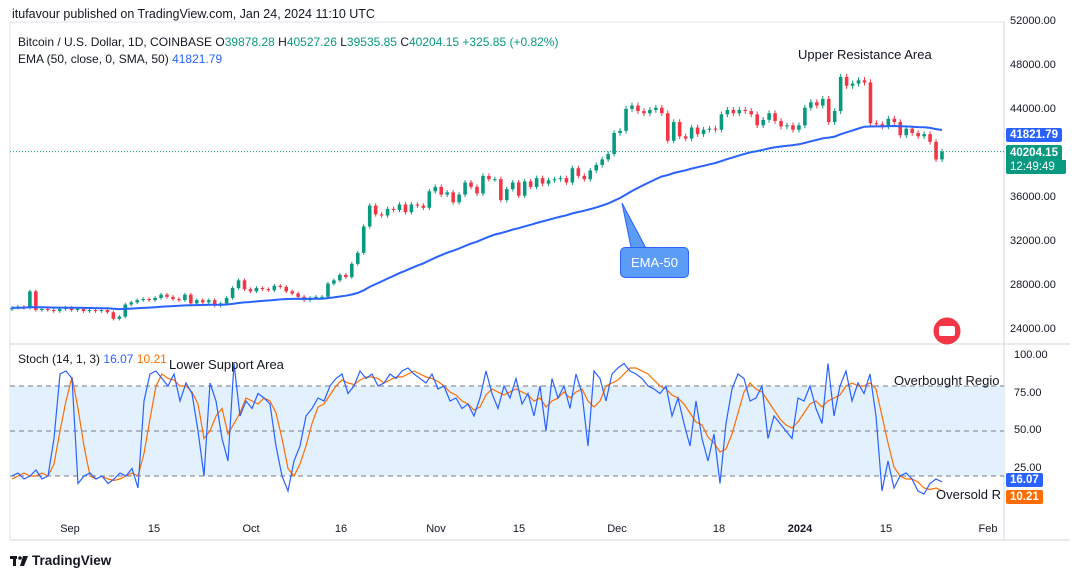 This screenshot has width=1080, height=579. Describe the element at coordinates (115, 42) in the screenshot. I see `symbol-name: Bitcoin / U.S. Dollar, 1D, COINBASE` at that location.